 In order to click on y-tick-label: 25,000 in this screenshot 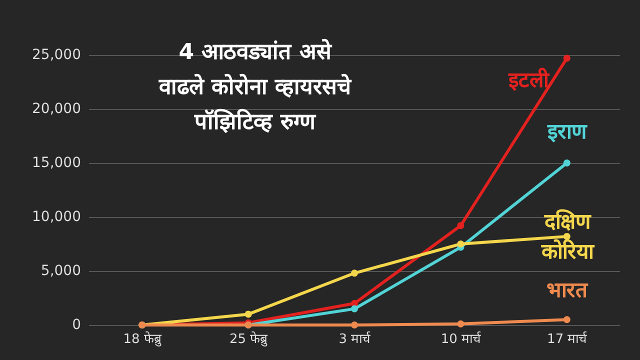, I will do `click(56, 55)`.